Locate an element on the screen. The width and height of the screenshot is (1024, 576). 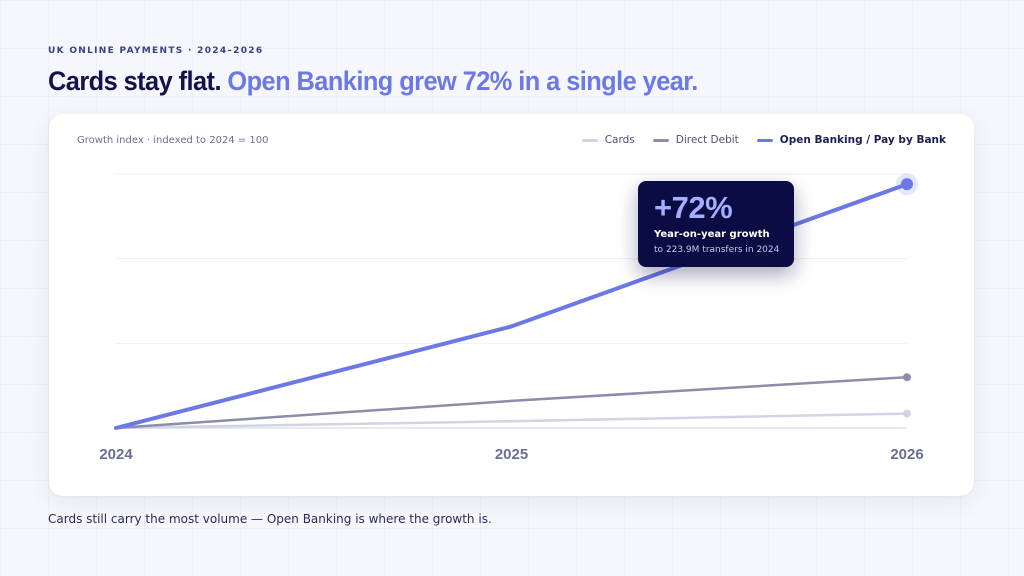
legend-label-open-banking: Open Banking / Pay by Bank is located at coordinates (862, 140).